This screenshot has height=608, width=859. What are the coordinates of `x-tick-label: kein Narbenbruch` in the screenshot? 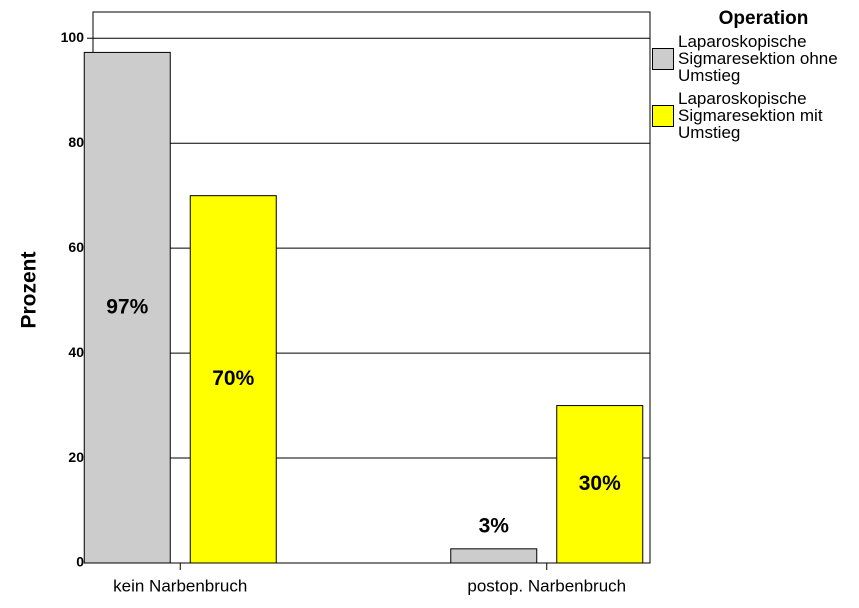 It's located at (180, 585).